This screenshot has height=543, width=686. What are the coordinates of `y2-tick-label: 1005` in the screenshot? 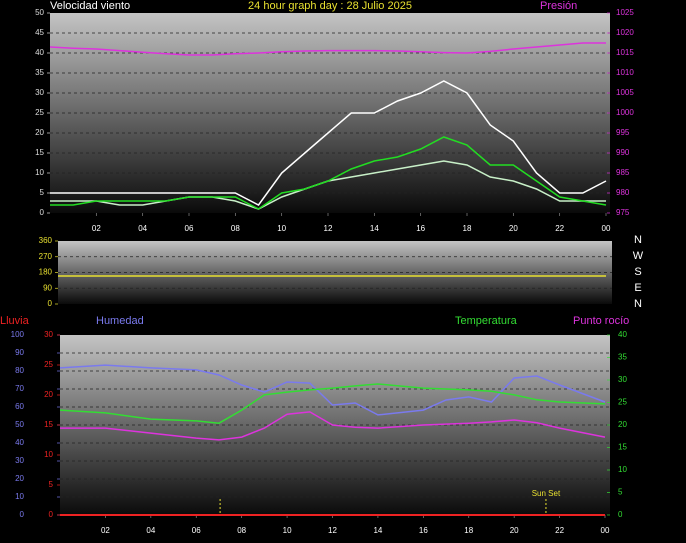 It's located at (625, 92).